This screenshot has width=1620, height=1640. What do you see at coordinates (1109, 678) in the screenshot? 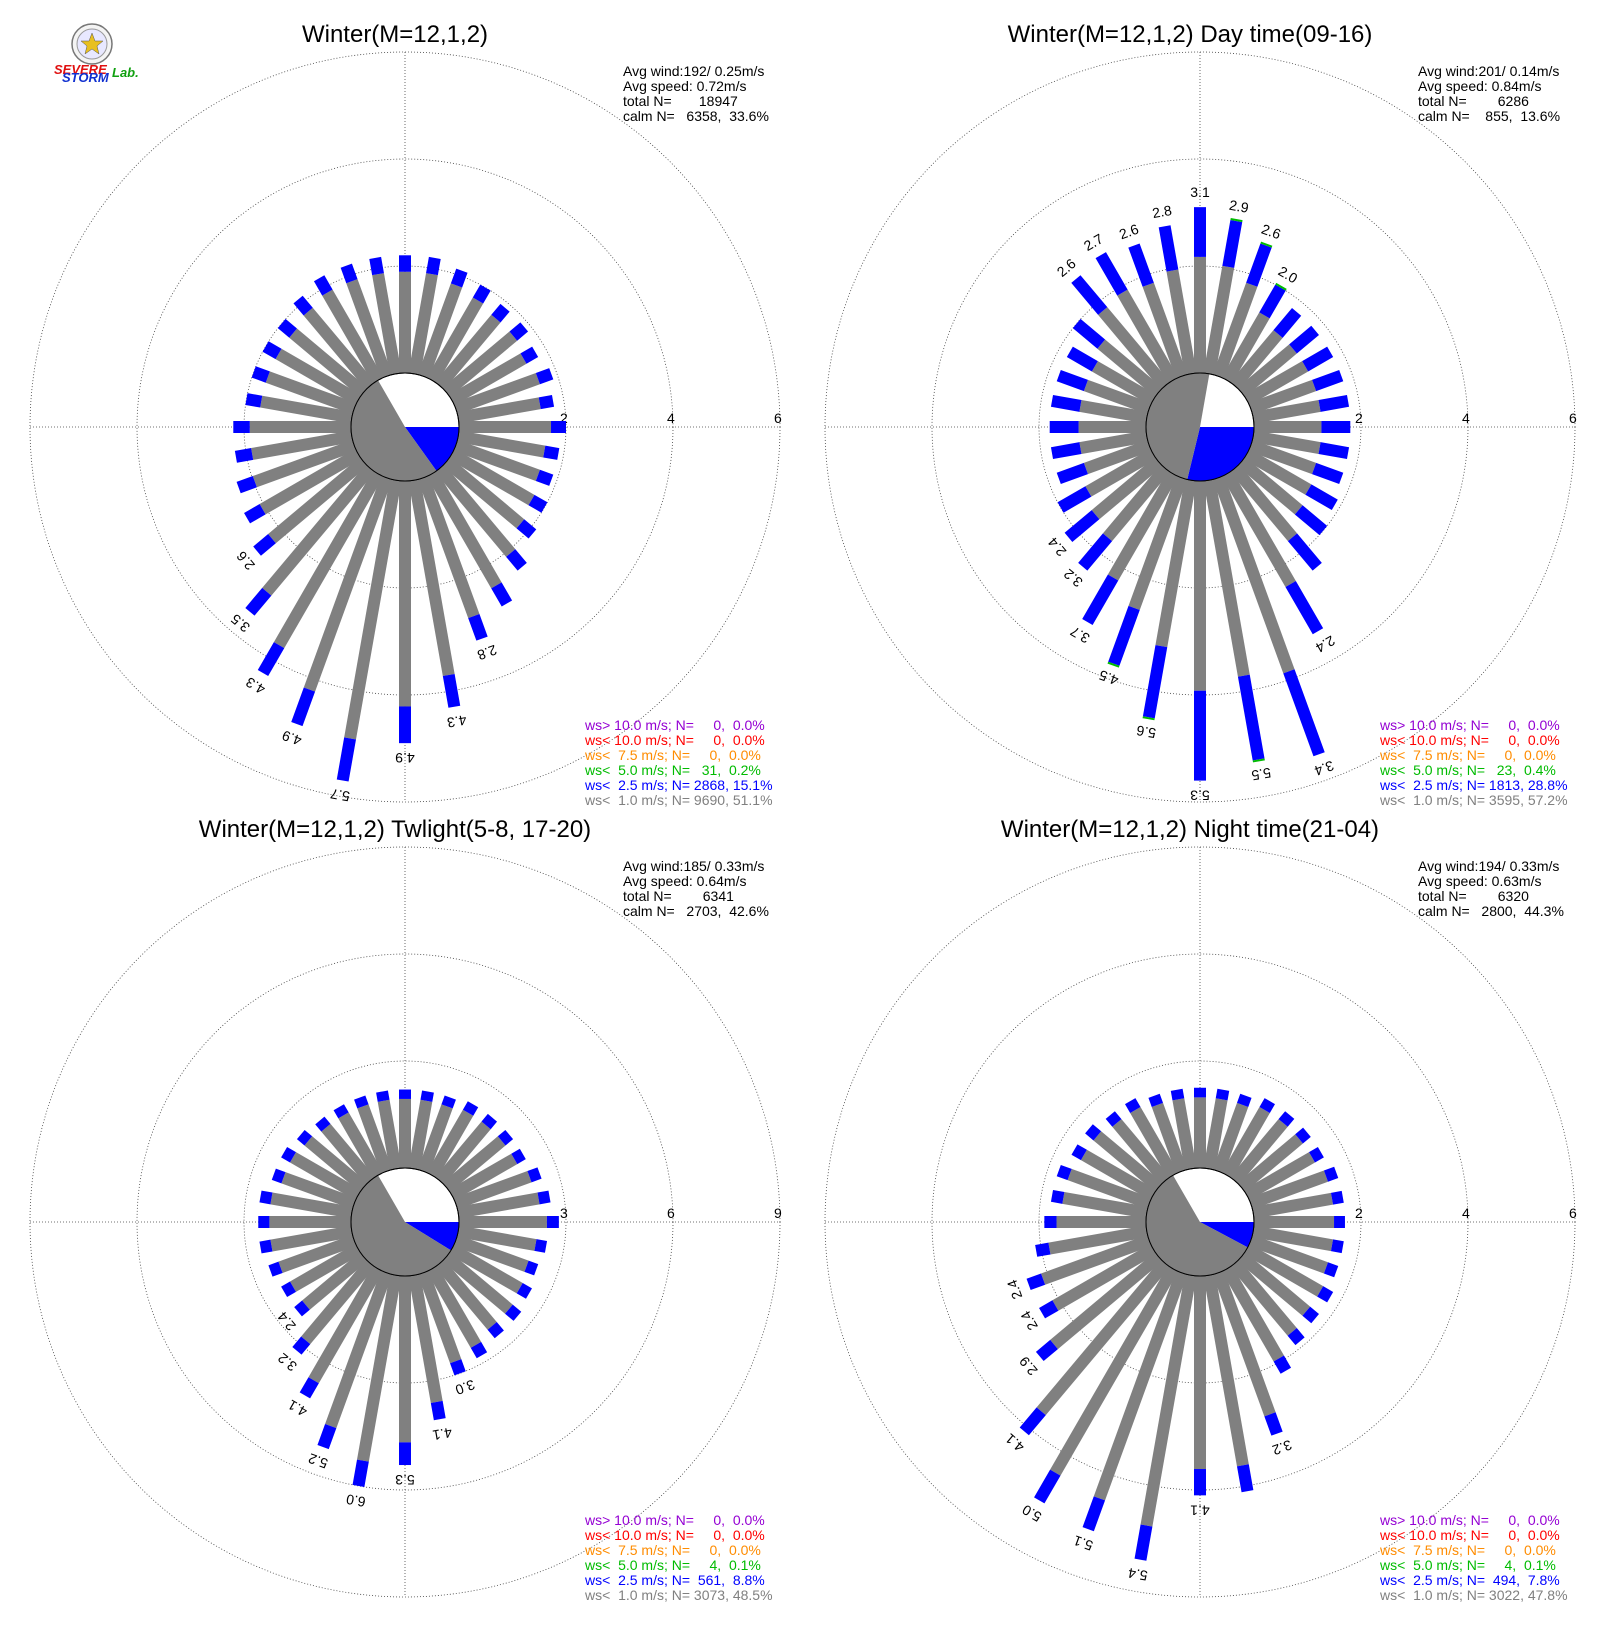
I see `bar-value-label: 4.5` at bounding box center [1109, 678].